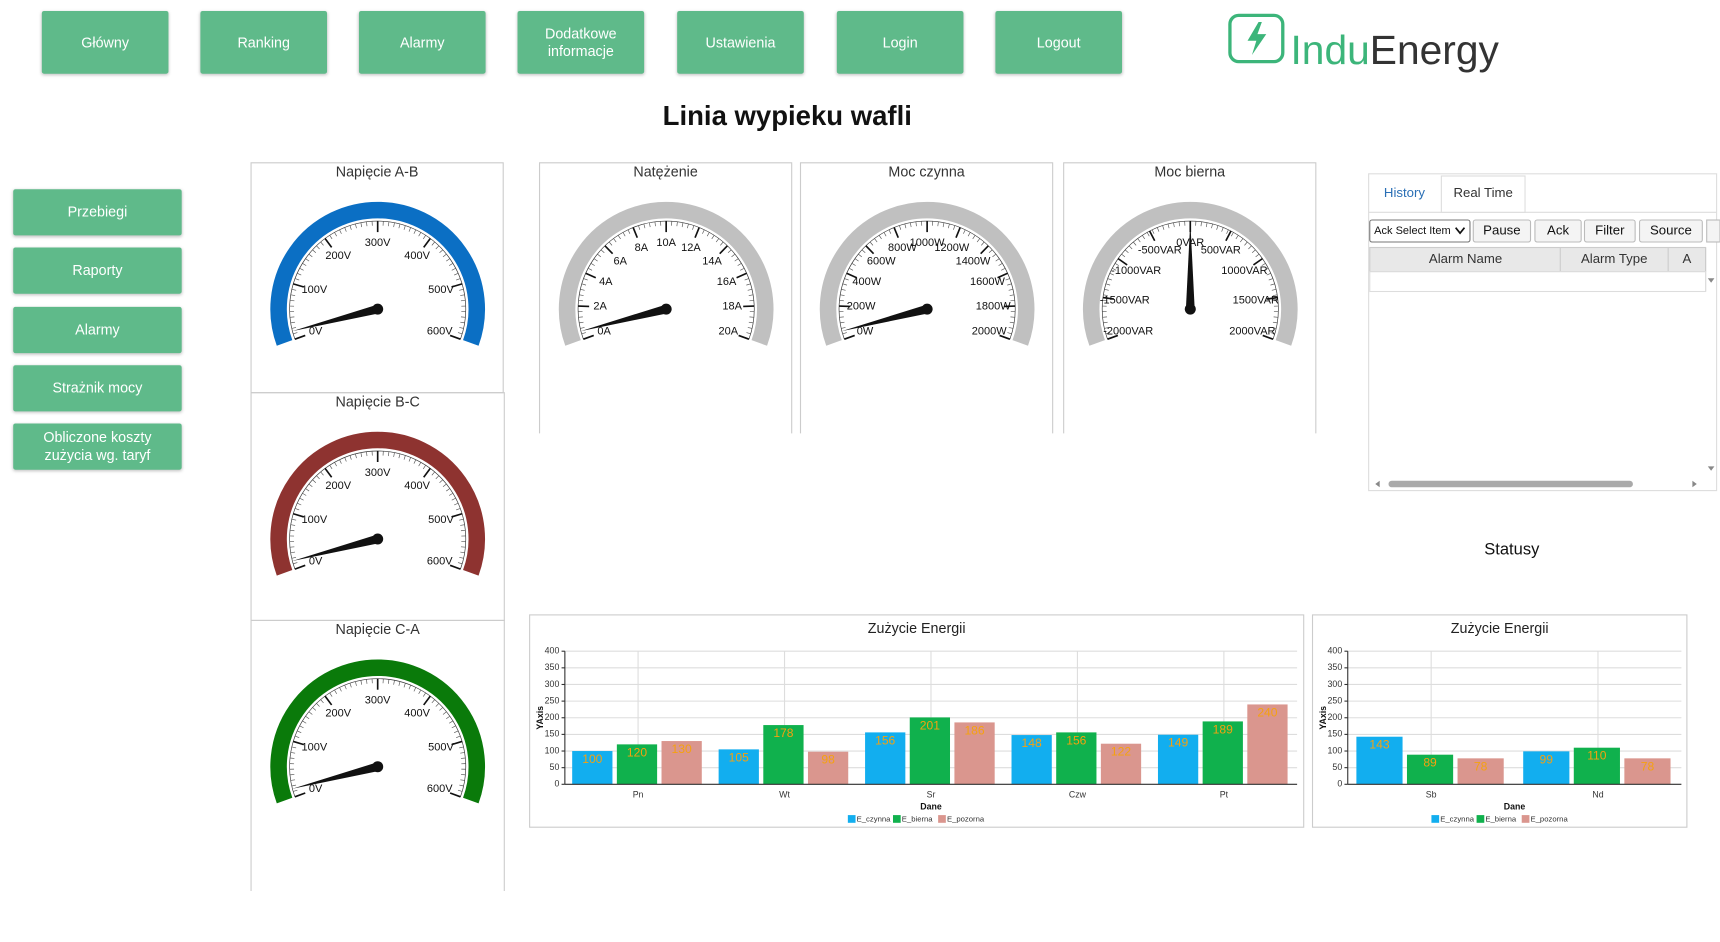 The width and height of the screenshot is (1720, 942). I want to click on gauge-tick-label: 200W, so click(861, 307).